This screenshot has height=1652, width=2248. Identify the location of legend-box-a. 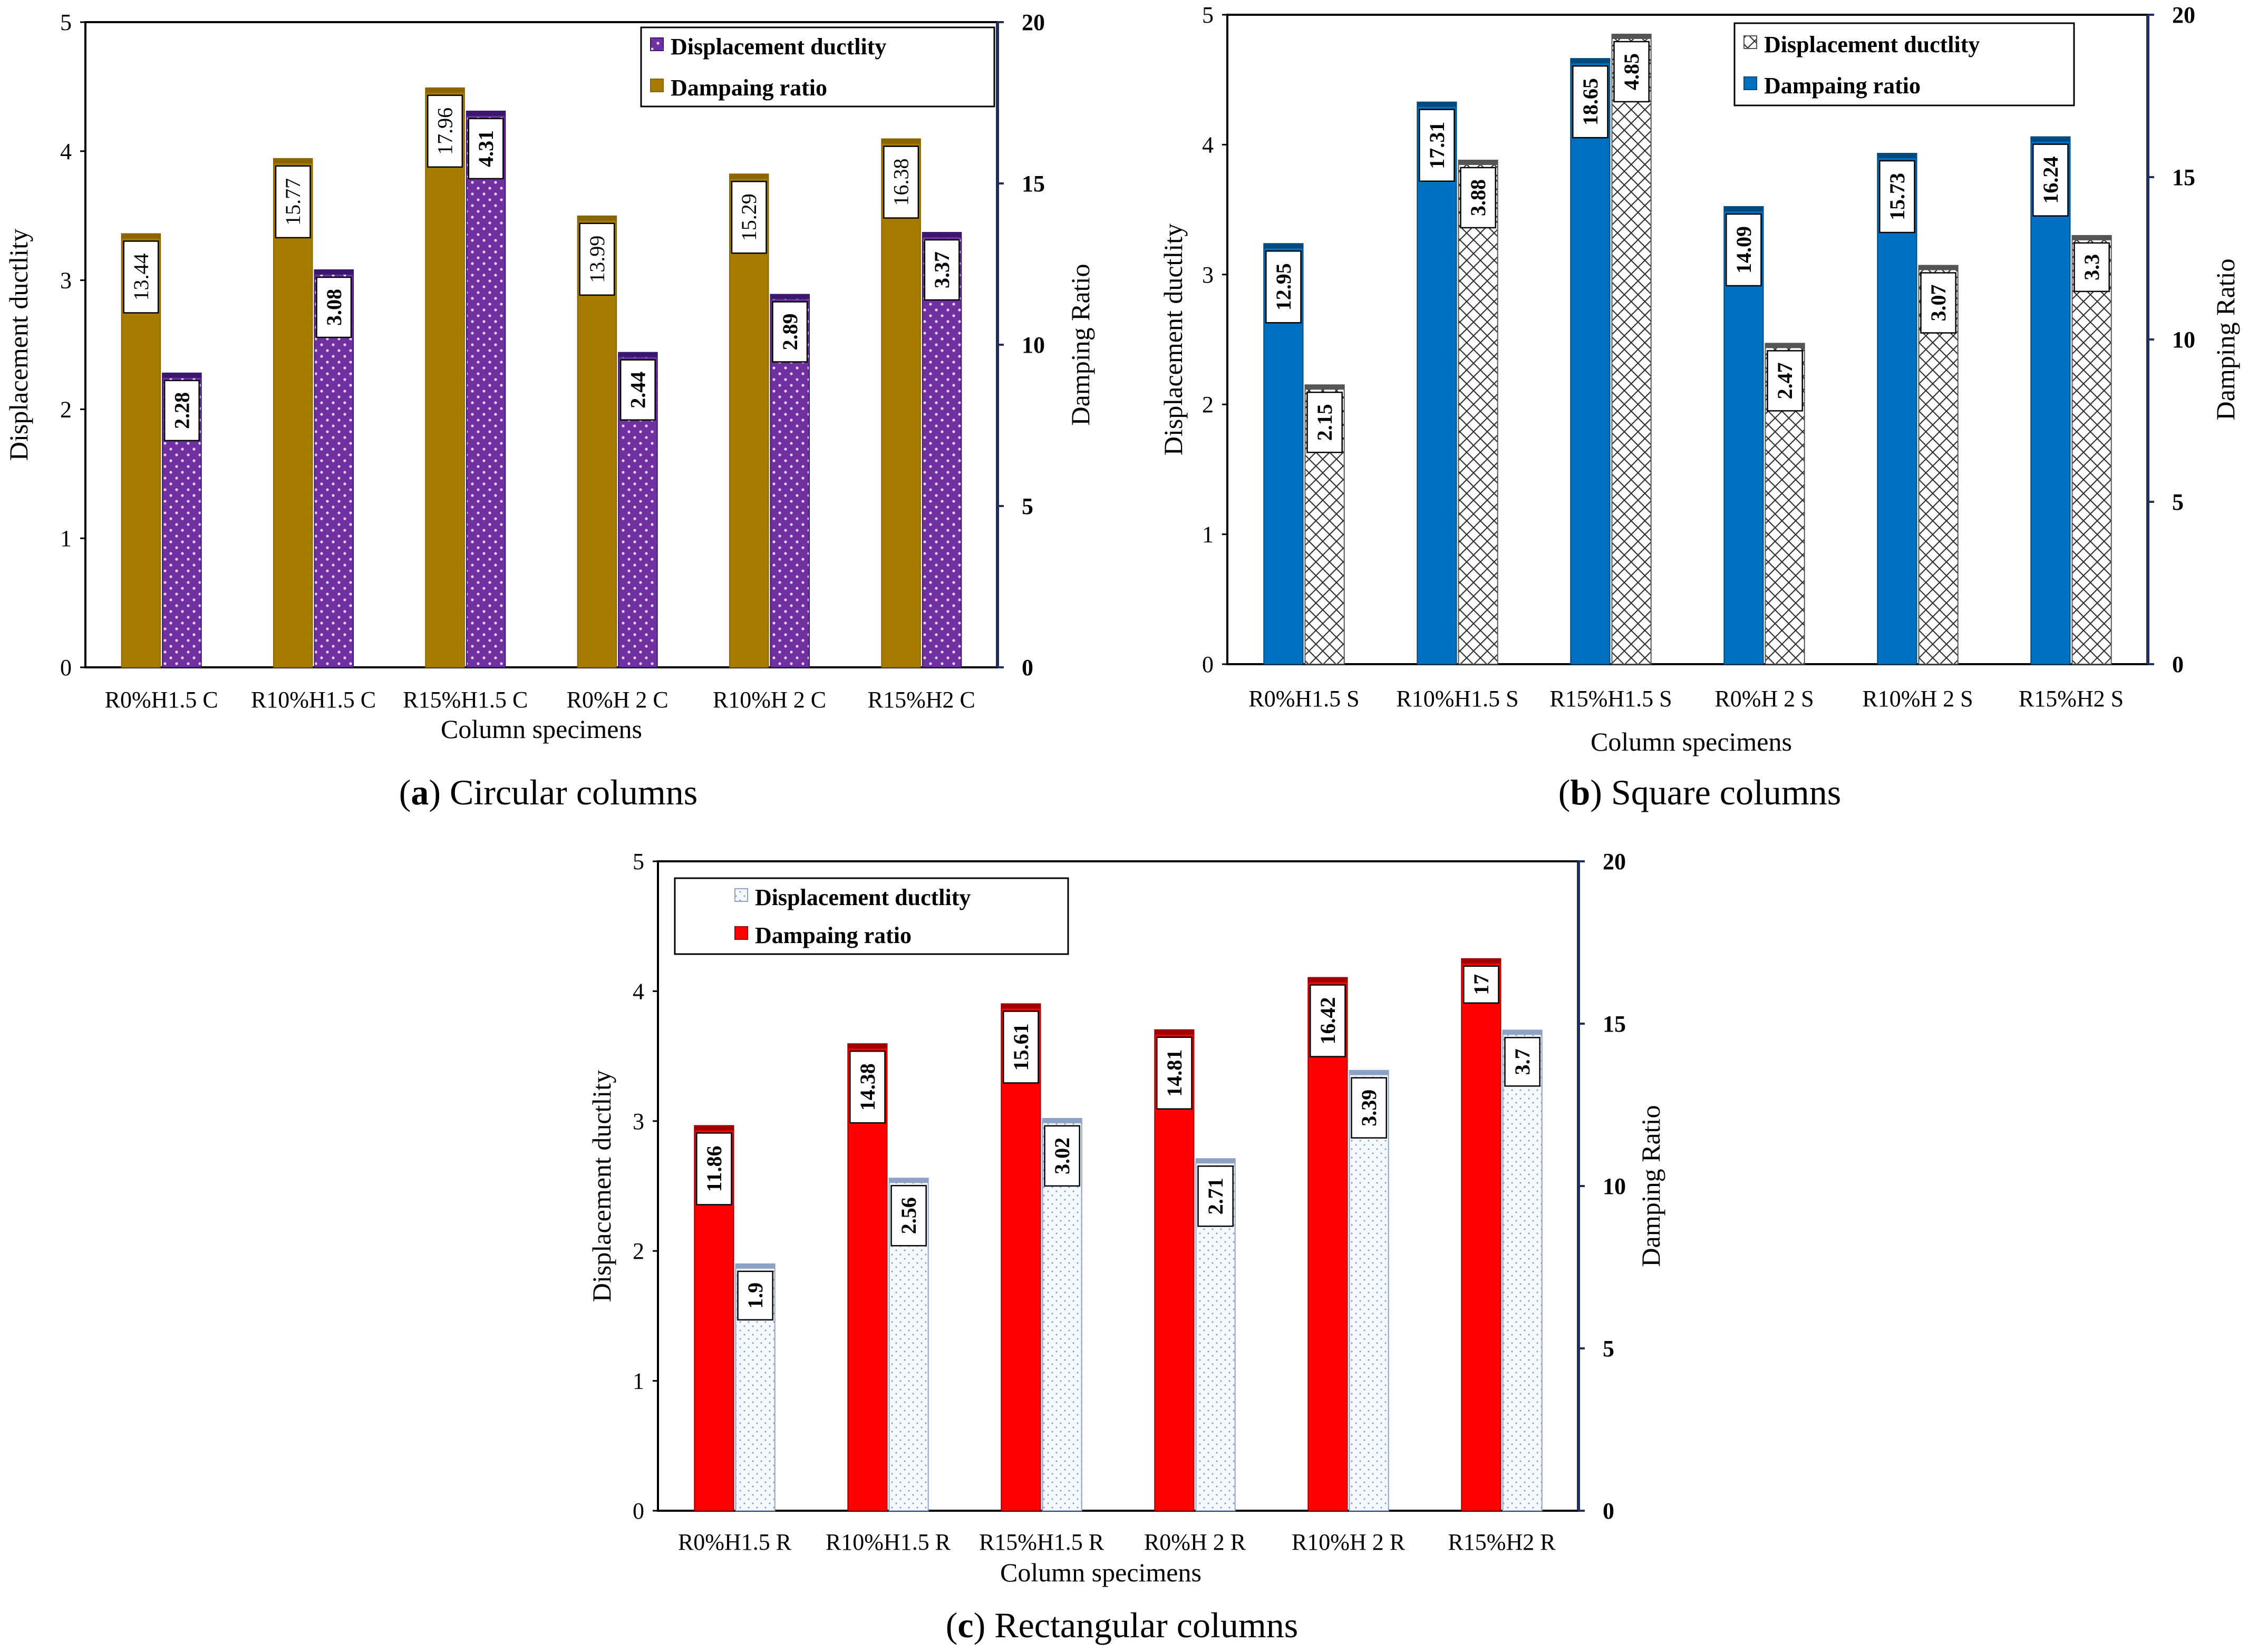
(817, 67).